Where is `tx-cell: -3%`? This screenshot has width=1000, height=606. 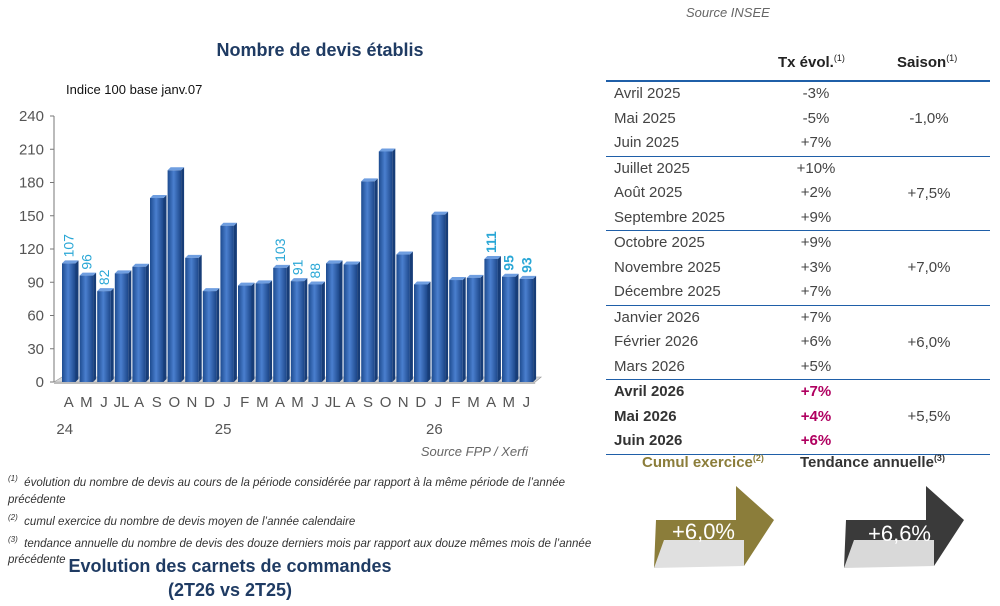 tx-cell: -3% is located at coordinates (816, 93).